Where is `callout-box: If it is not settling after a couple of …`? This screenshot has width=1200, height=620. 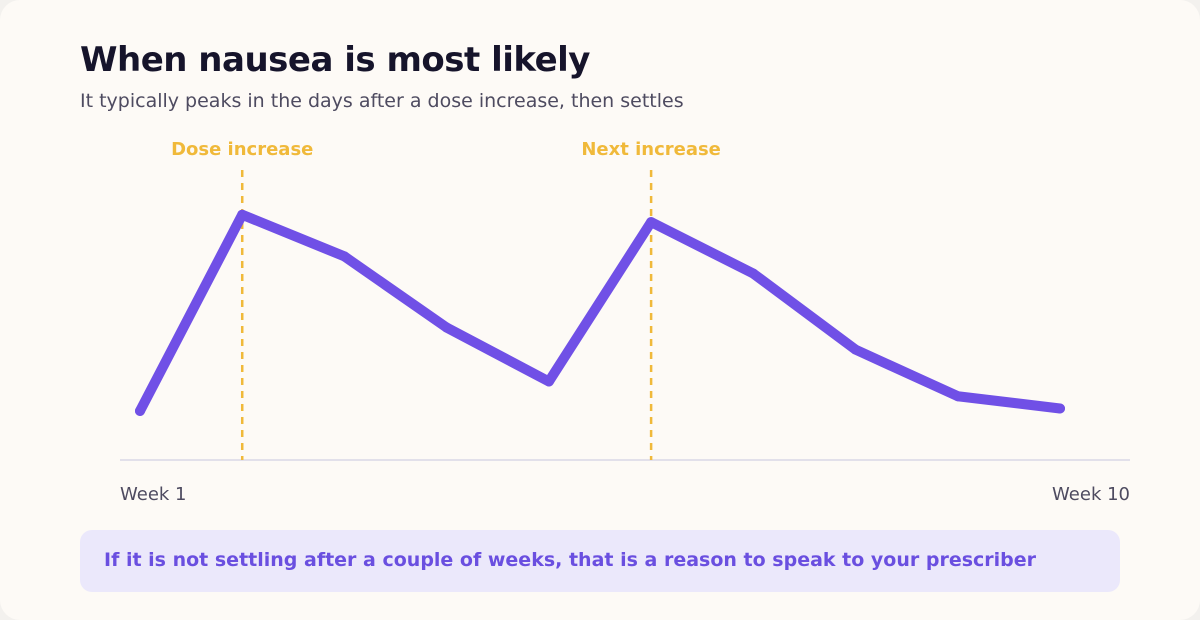 callout-box: If it is not settling after a couple of … is located at coordinates (600, 561).